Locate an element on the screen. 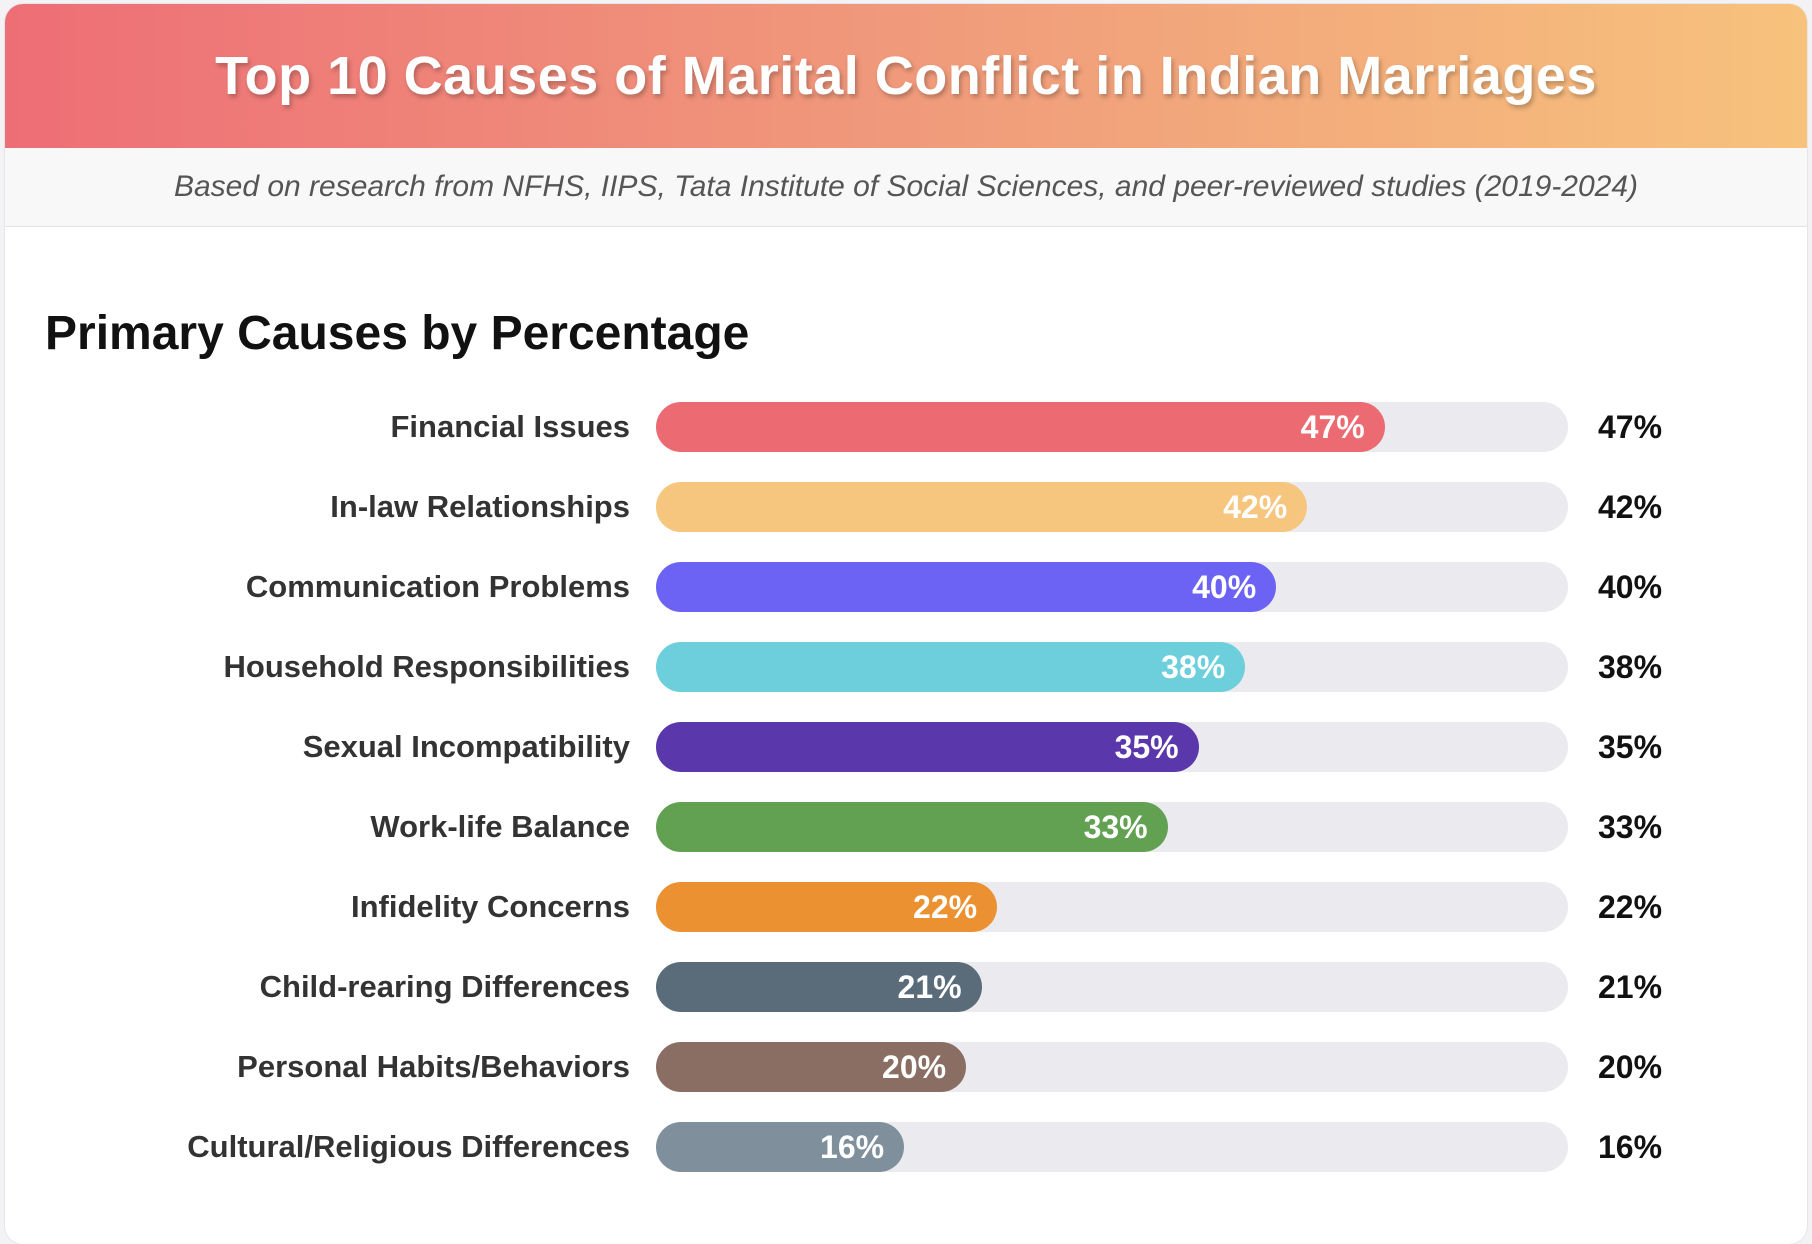 This screenshot has height=1244, width=1812. bar-data-label: 38% is located at coordinates (1193, 666).